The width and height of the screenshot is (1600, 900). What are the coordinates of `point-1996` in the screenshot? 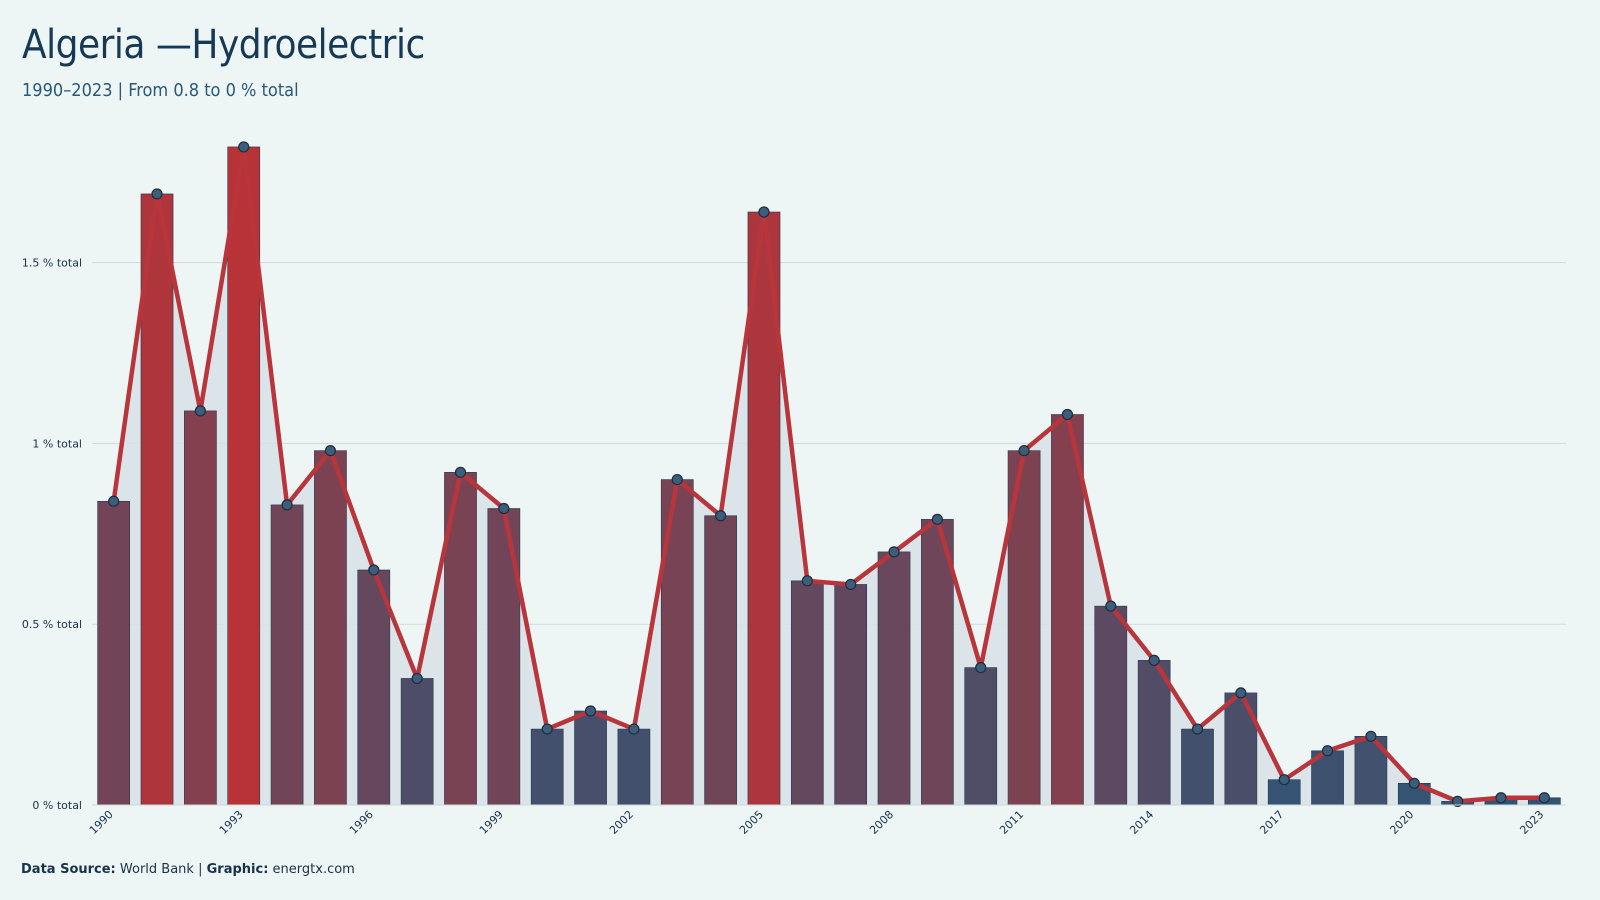 It's located at (374, 570).